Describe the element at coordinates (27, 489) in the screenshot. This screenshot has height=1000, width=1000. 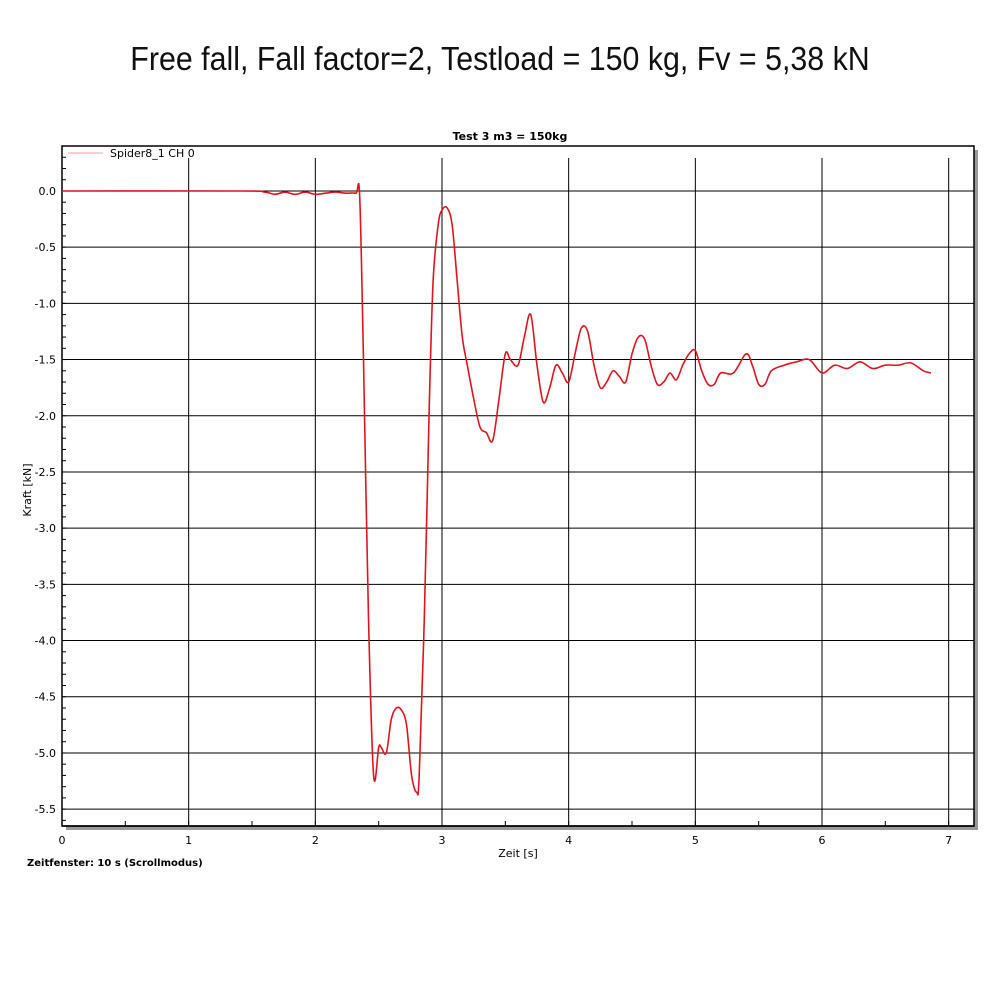
I see `y-axis-label: Kraft [kN]` at that location.